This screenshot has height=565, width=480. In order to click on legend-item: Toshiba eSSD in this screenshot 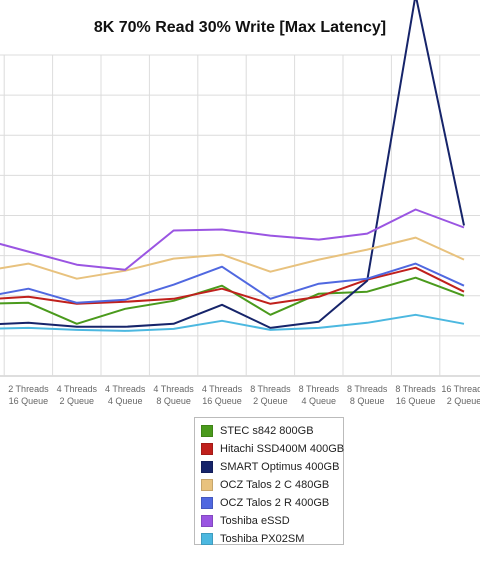, I will do `click(272, 521)`.